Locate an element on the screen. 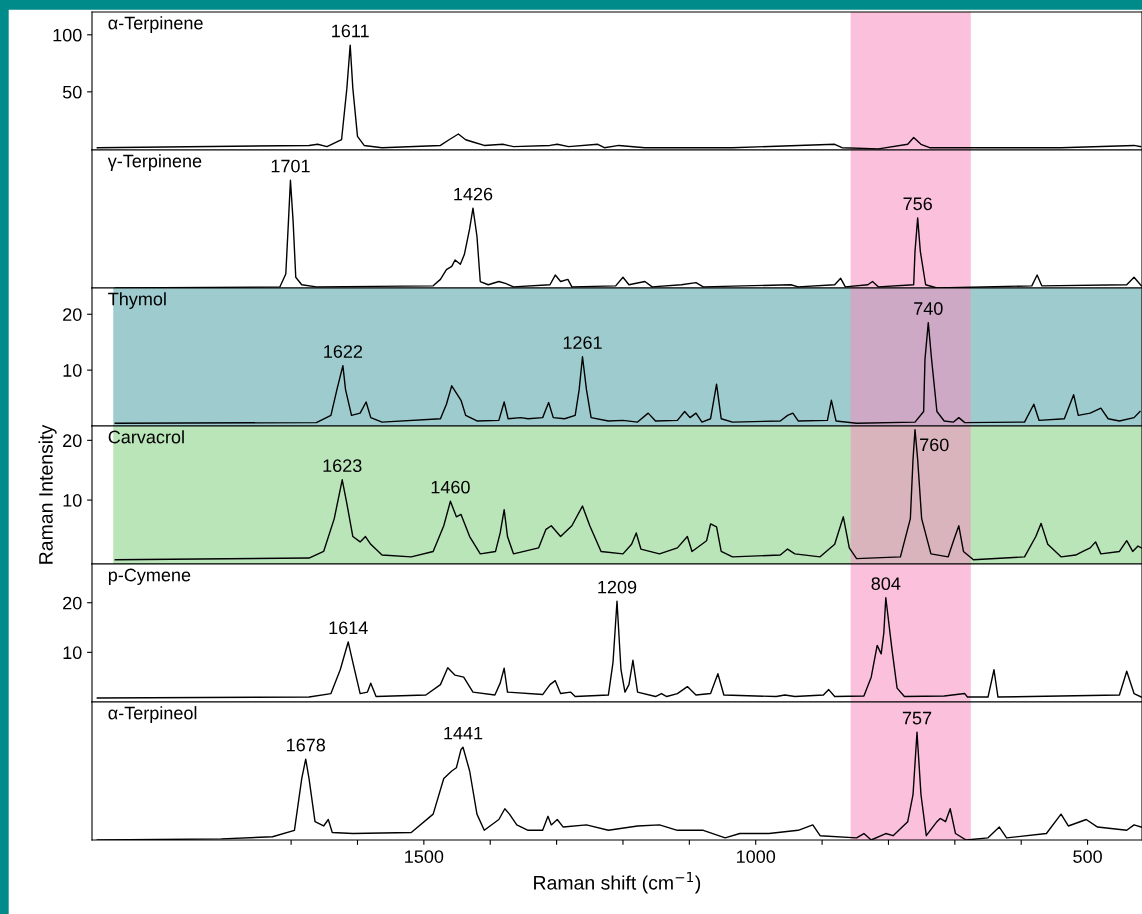 The height and width of the screenshot is (914, 1142). text: Carvacrol is located at coordinates (146, 437).